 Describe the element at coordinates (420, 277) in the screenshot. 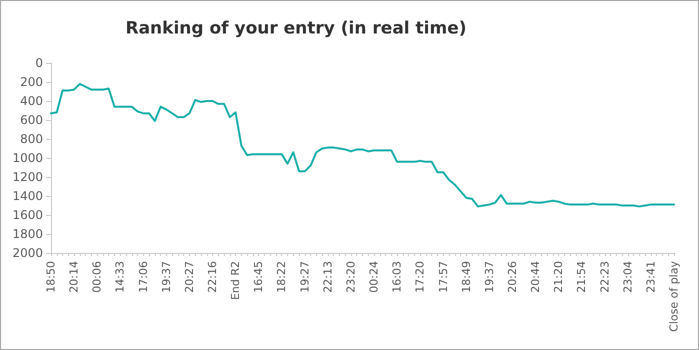

I see `x-tick-label: 17:20` at that location.